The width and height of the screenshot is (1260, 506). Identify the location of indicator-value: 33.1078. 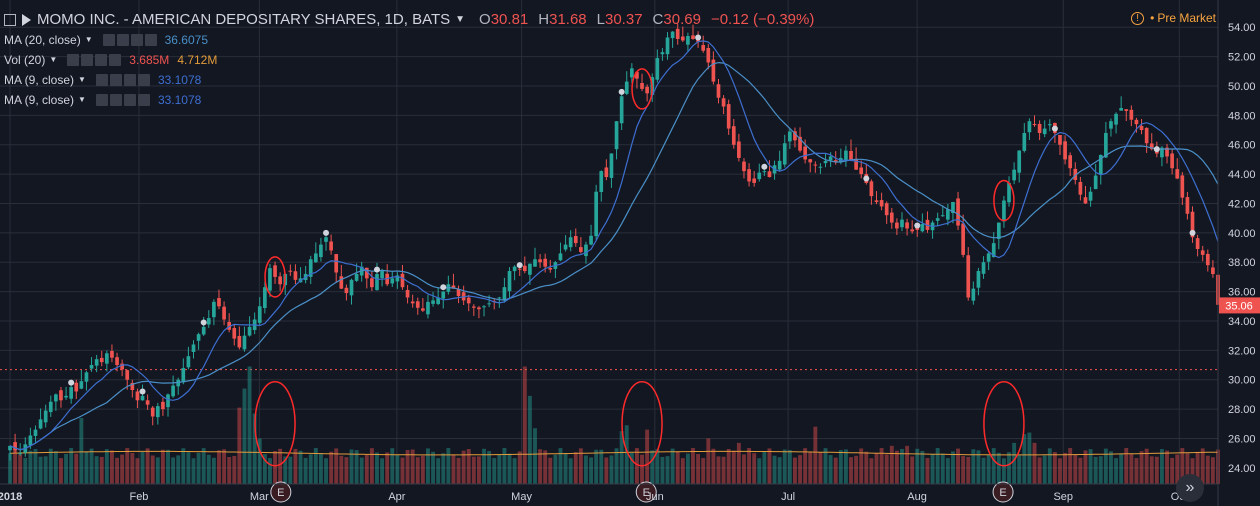
(179, 100).